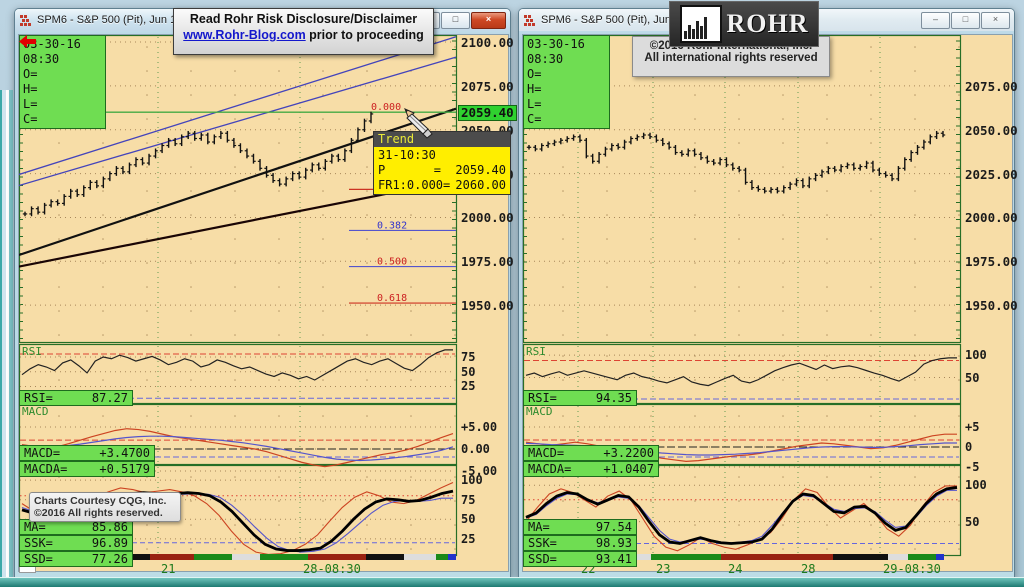  I want to click on minimize-button: –, so click(935, 20).